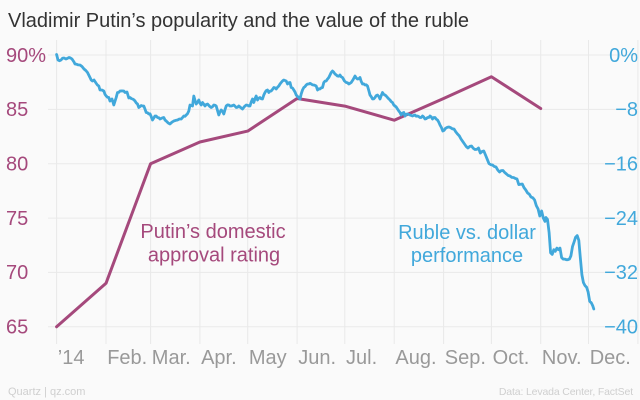 Image resolution: width=640 pixels, height=400 pixels. Describe the element at coordinates (623, 56) in the screenshot. I see `svg-text: 0%` at that location.